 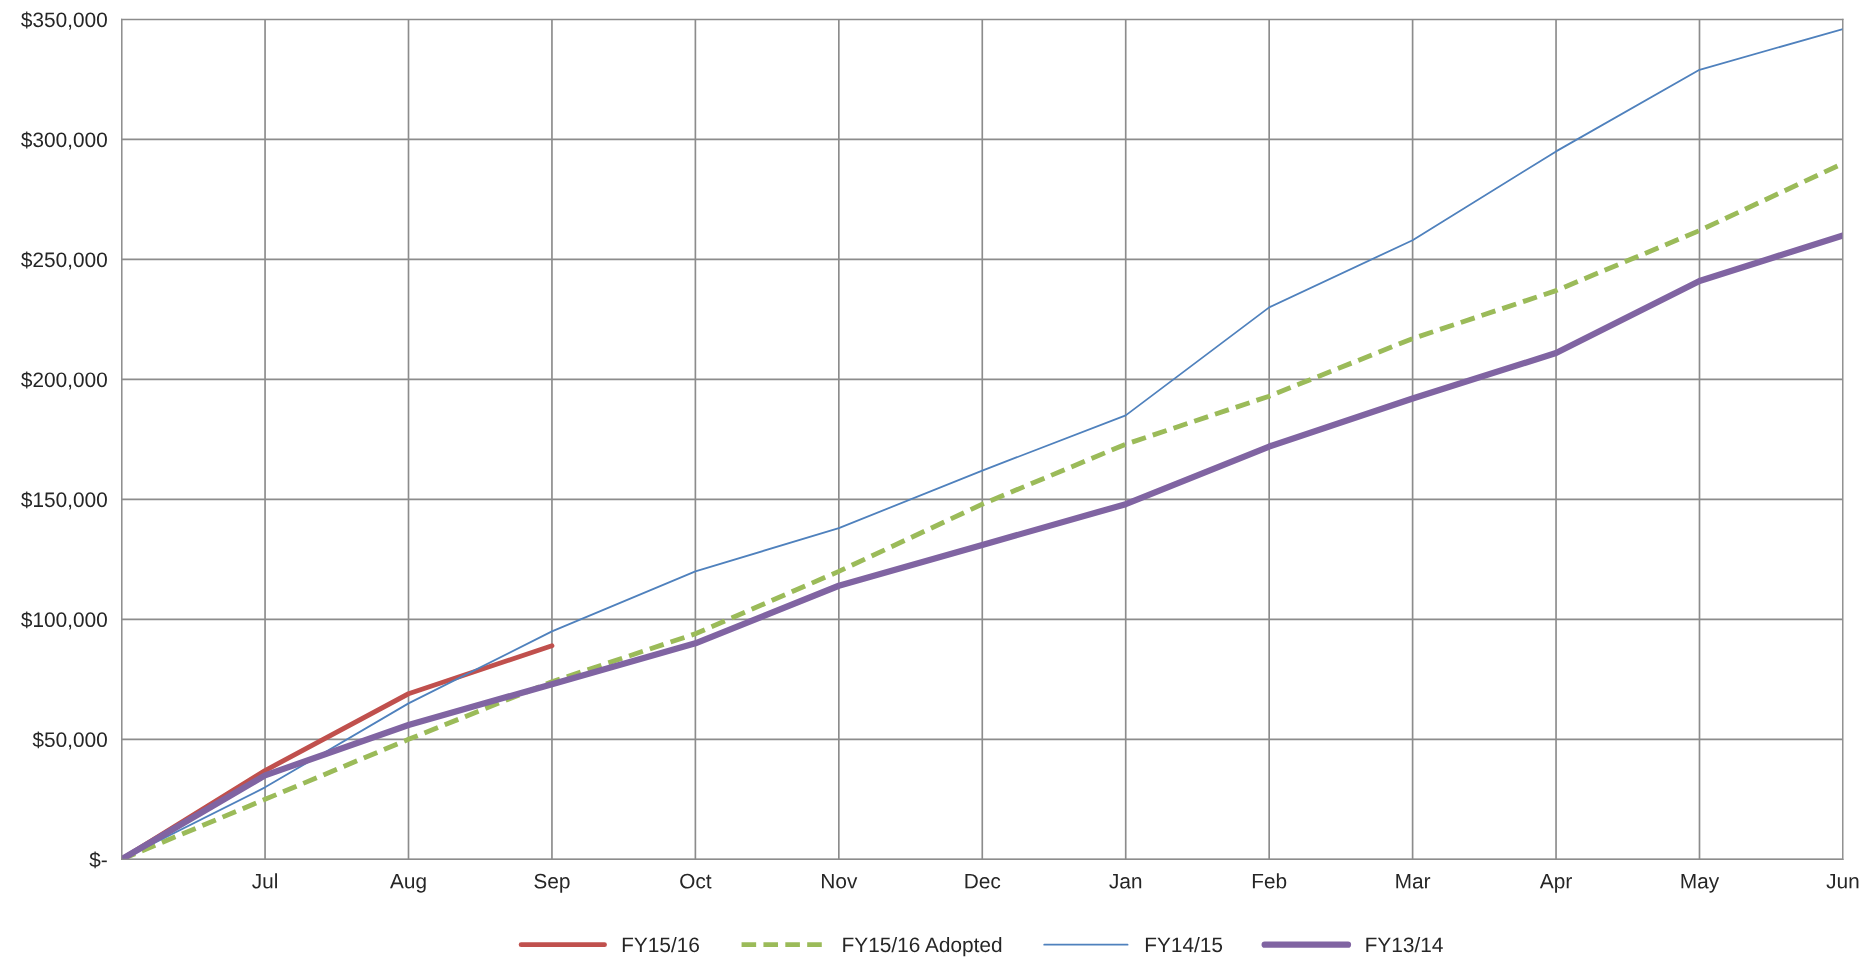 I want to click on legend-label: FY14/15, so click(x=1184, y=944).